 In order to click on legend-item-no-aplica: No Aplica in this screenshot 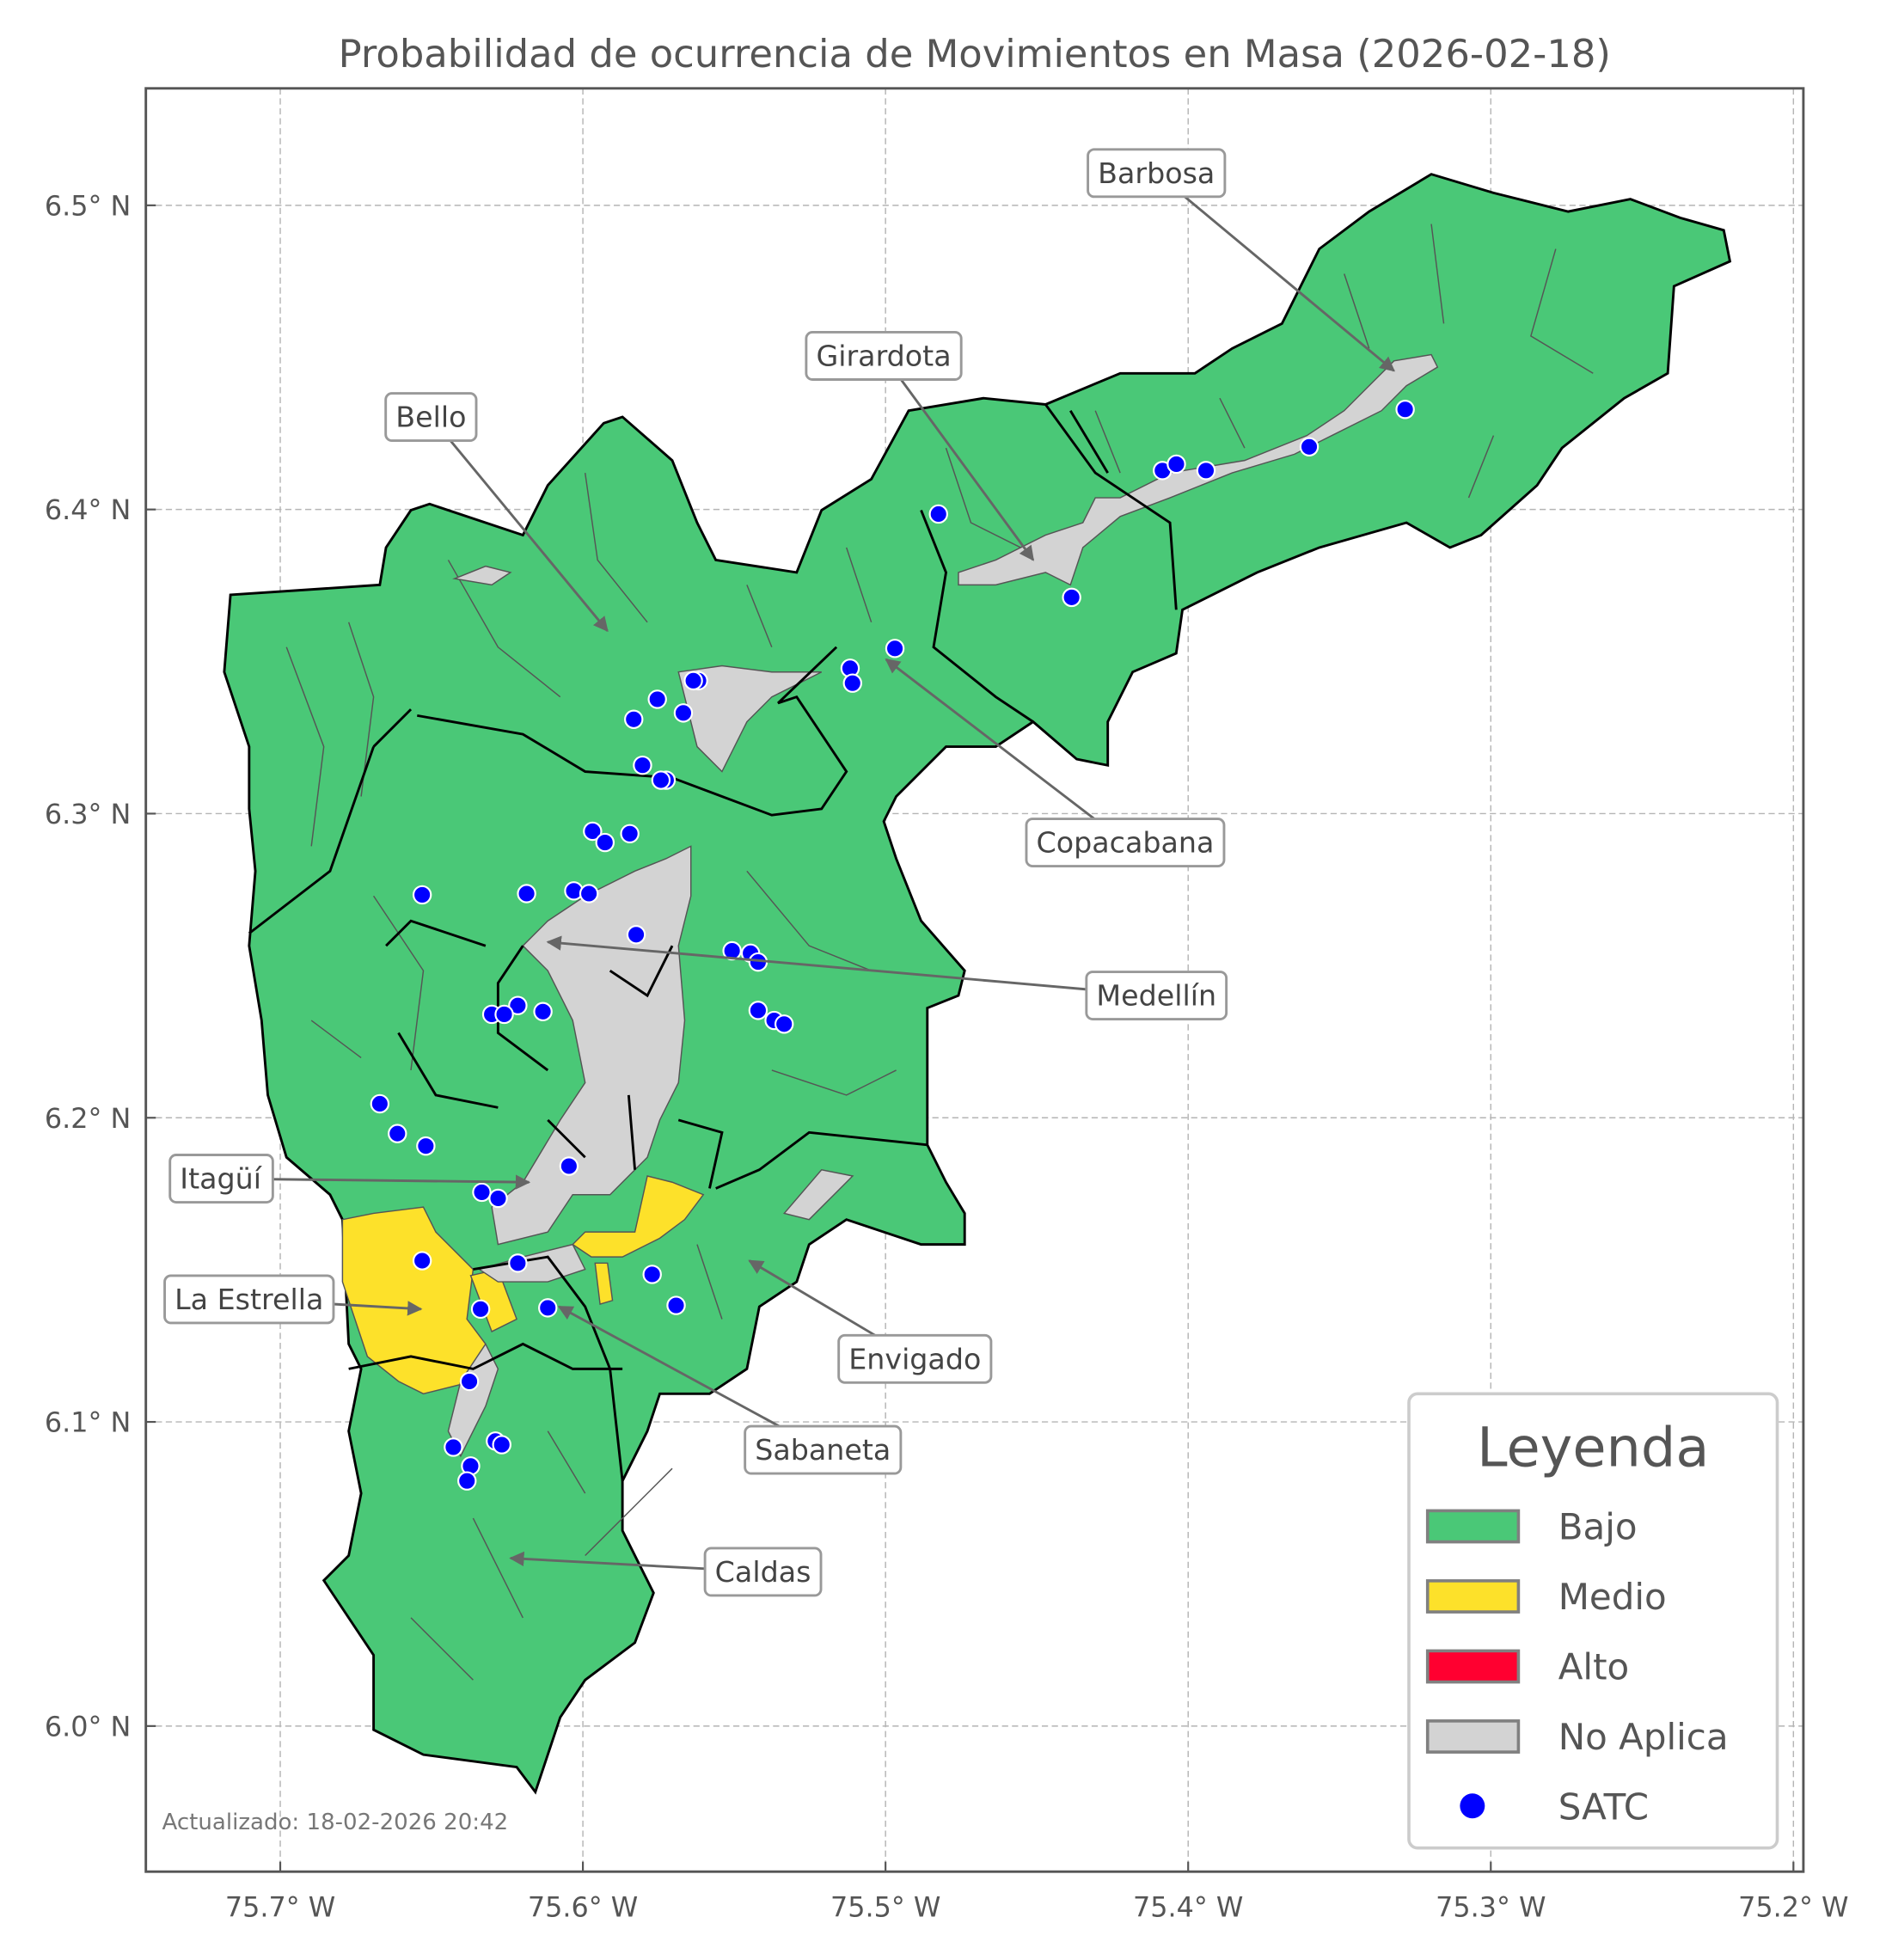, I will do `click(1577, 1737)`.